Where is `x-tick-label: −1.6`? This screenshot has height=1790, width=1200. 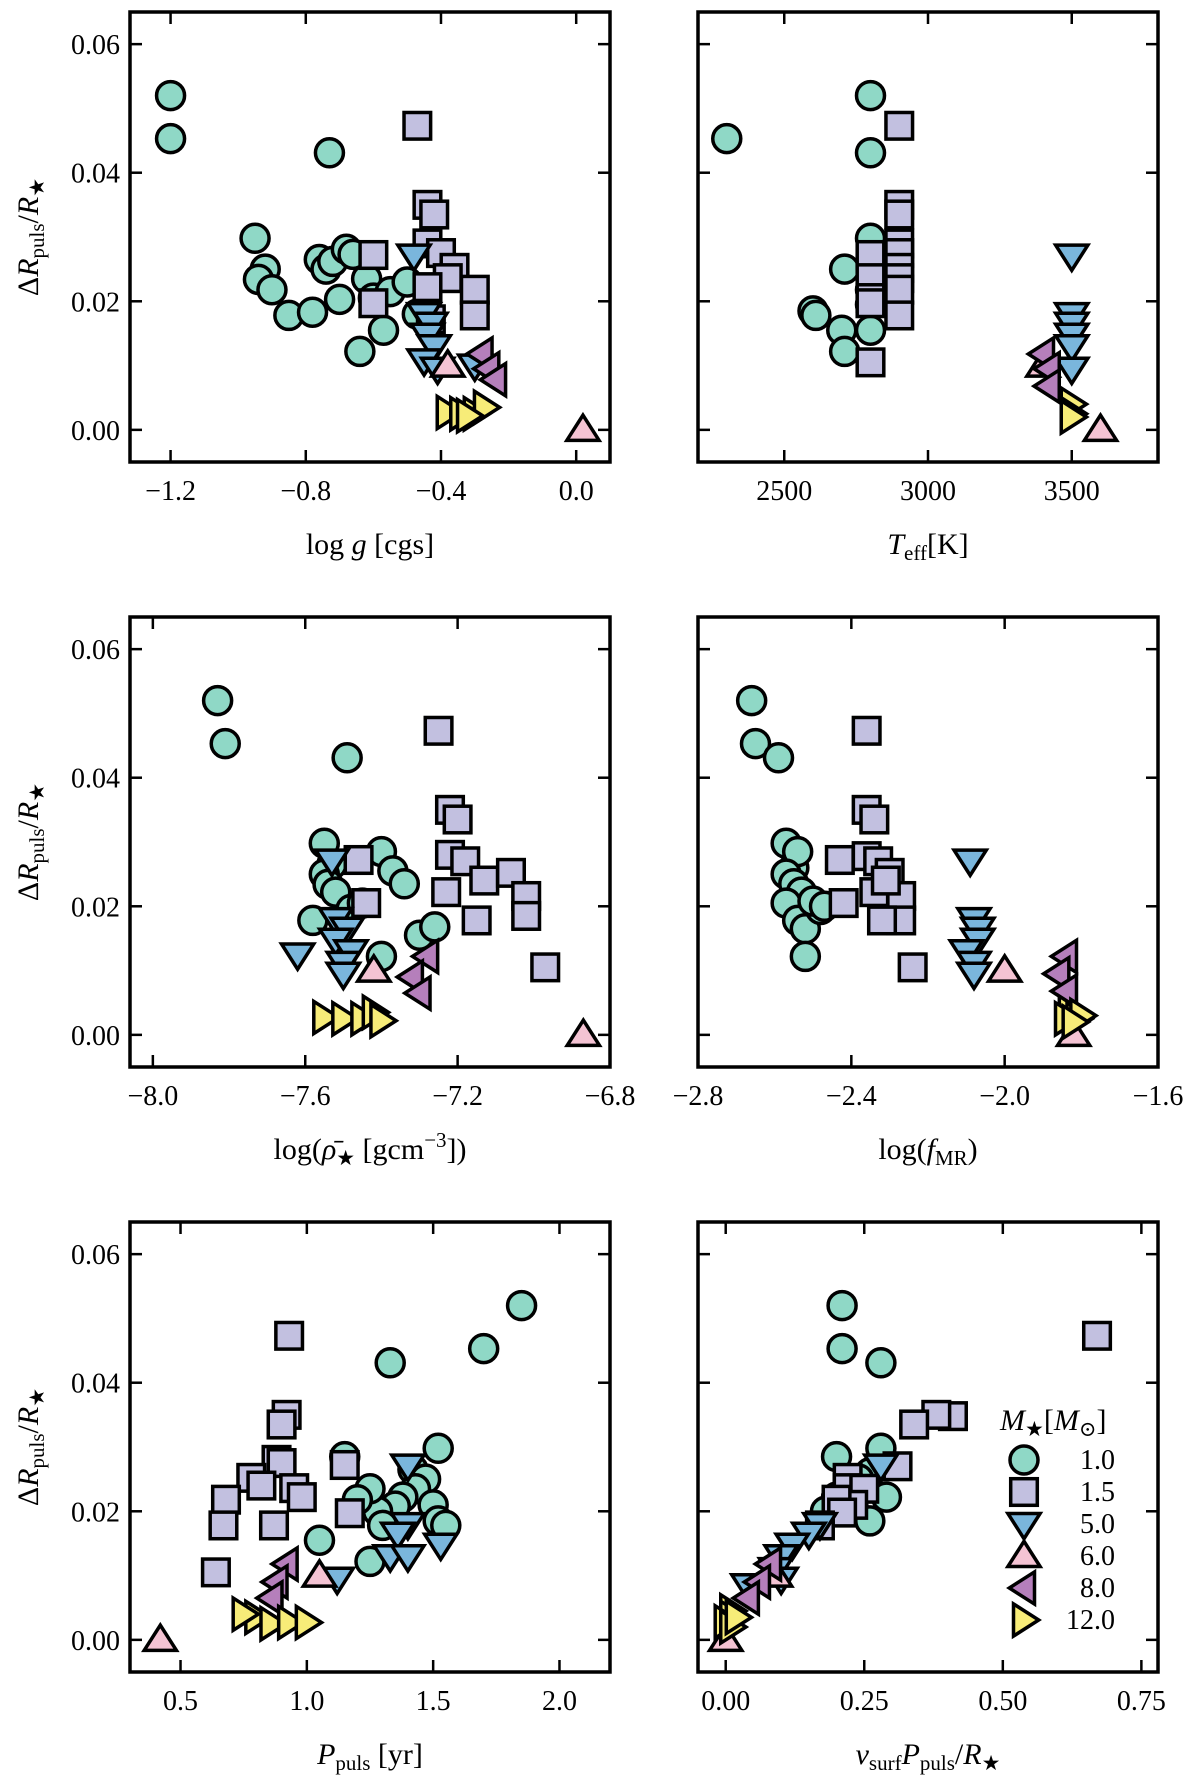 x-tick-label: −1.6 is located at coordinates (1158, 1096).